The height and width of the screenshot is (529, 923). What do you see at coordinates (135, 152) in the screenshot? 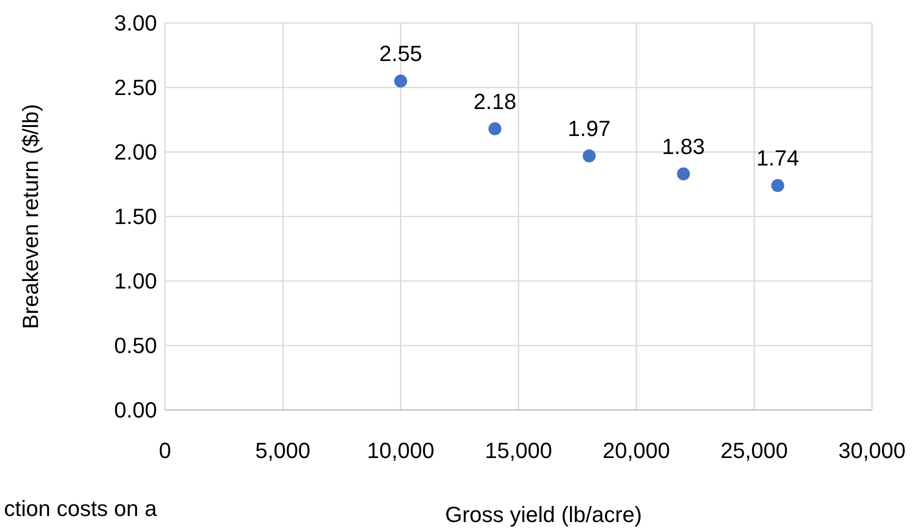
I see `y-tick-label: 2.00` at bounding box center [135, 152].